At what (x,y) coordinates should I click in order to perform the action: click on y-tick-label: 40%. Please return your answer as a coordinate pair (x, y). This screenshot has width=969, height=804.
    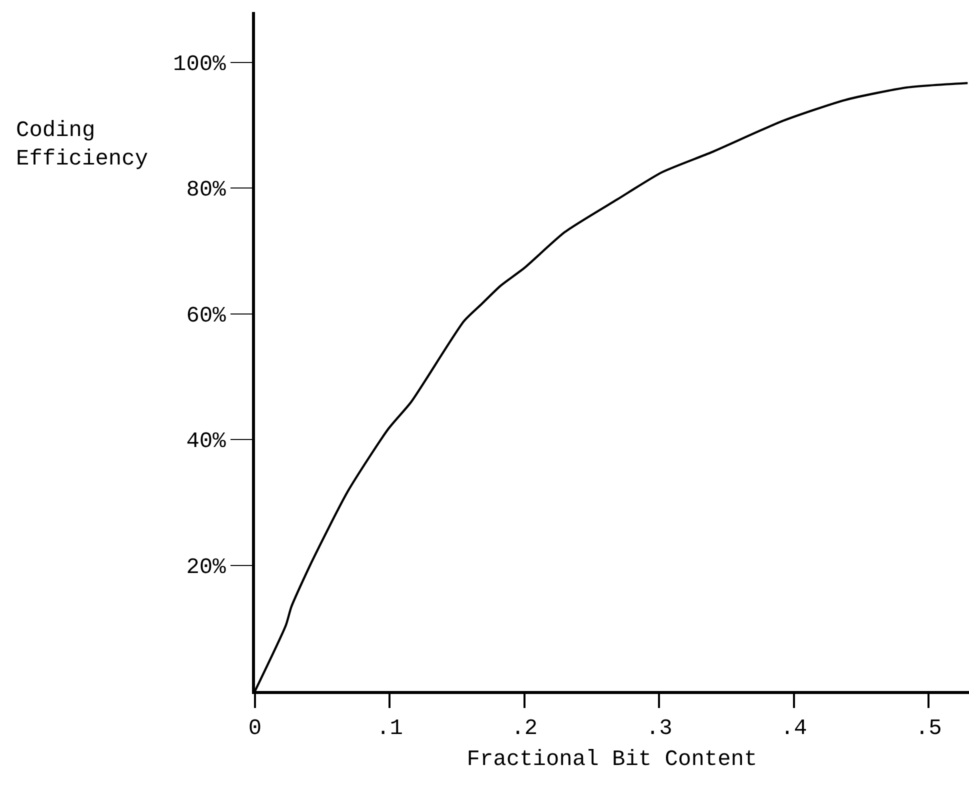
    Looking at the image, I should click on (206, 441).